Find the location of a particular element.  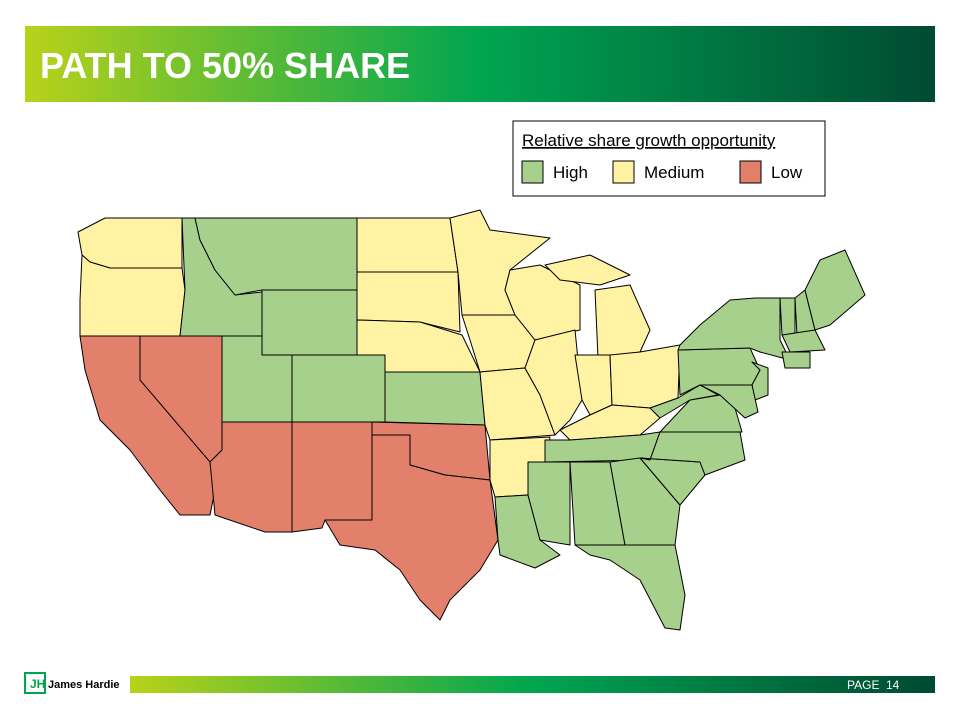

legend-label: Medium is located at coordinates (674, 172).